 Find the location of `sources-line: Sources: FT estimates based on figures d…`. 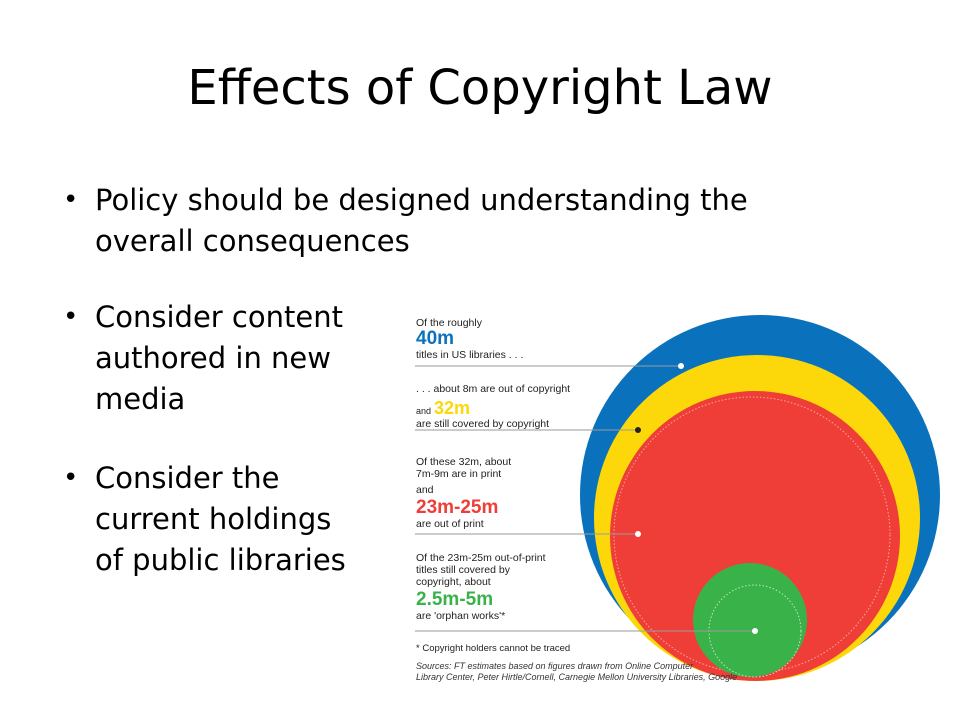

sources-line: Sources: FT estimates based on figures d… is located at coordinates (555, 666).